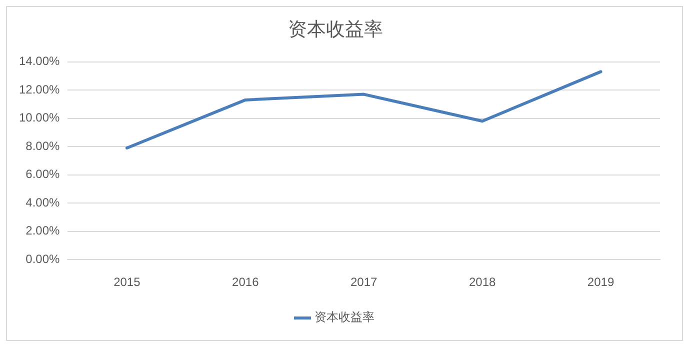 The width and height of the screenshot is (691, 349). I want to click on y-tick-label: 8.00%, so click(43, 145).